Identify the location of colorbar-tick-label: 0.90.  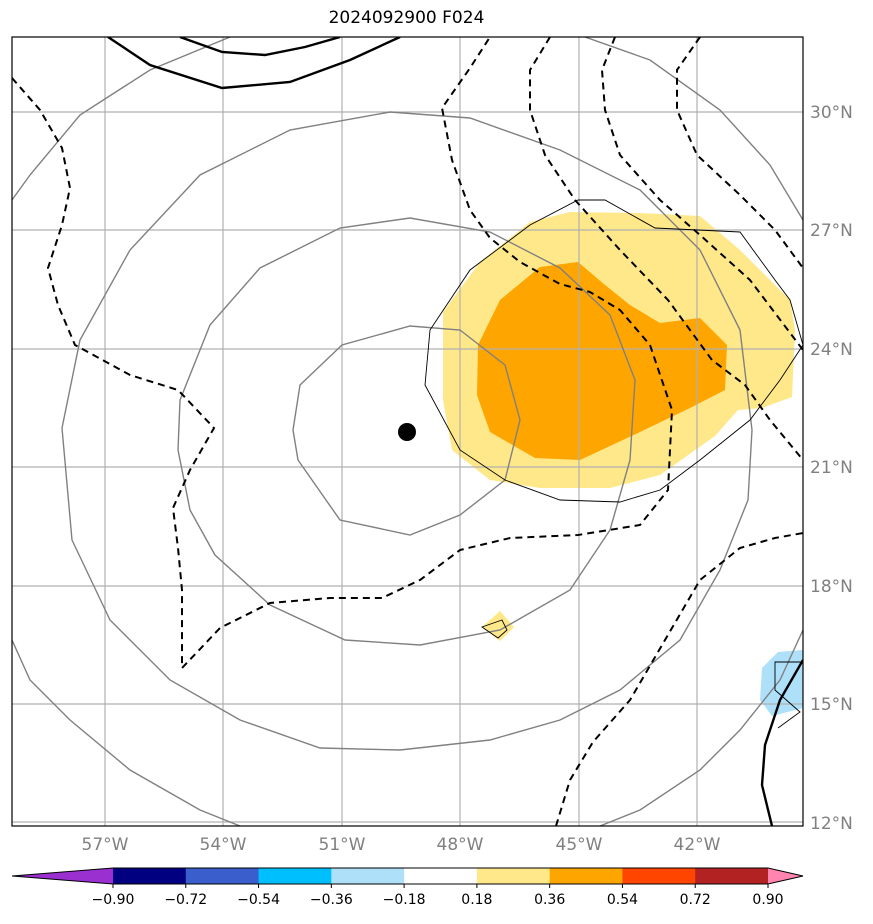
(767, 900).